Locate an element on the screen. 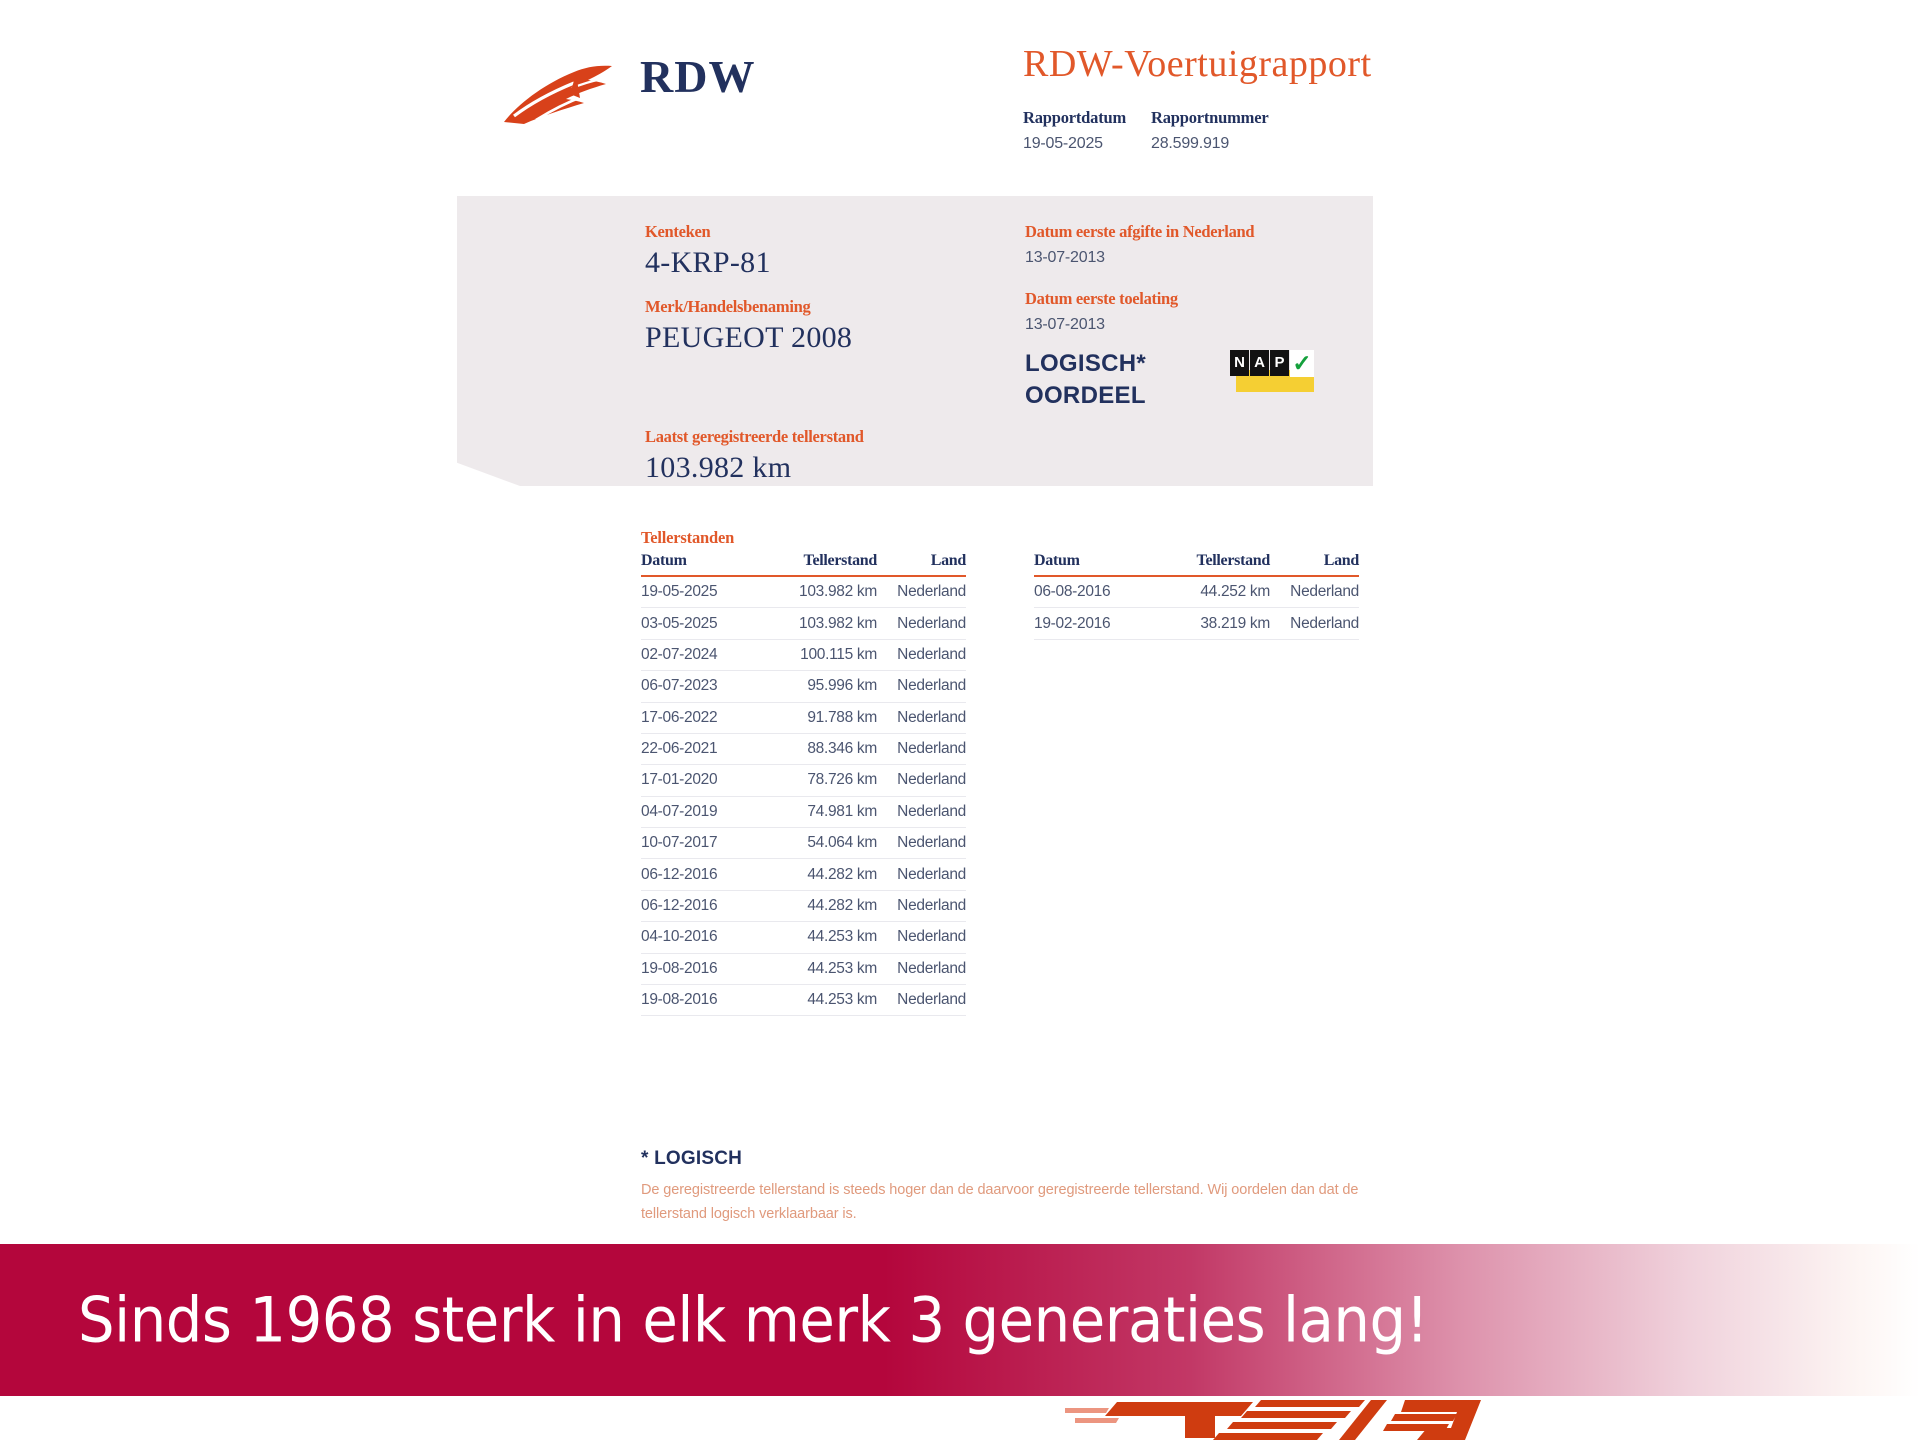  cell-datum: 02-07-2024 is located at coordinates (700, 655).